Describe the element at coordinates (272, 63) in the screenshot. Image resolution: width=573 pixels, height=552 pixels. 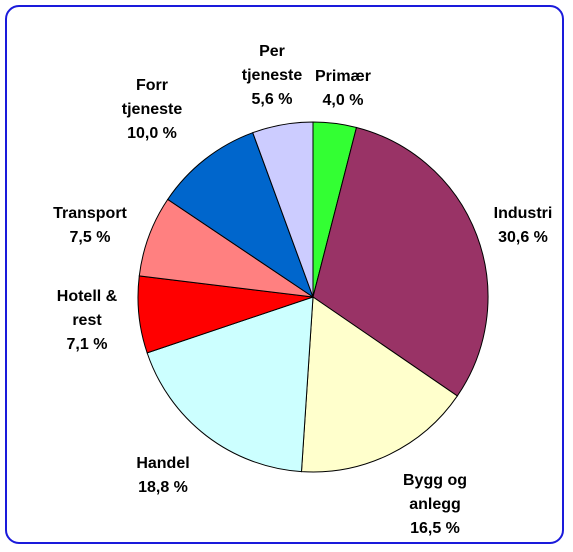
I see `slice-name: Per tjeneste` at that location.